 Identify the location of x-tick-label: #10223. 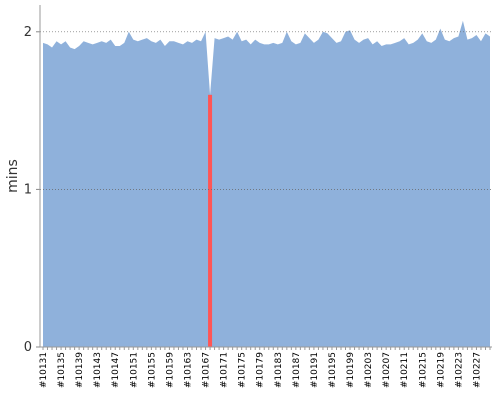
(459, 370).